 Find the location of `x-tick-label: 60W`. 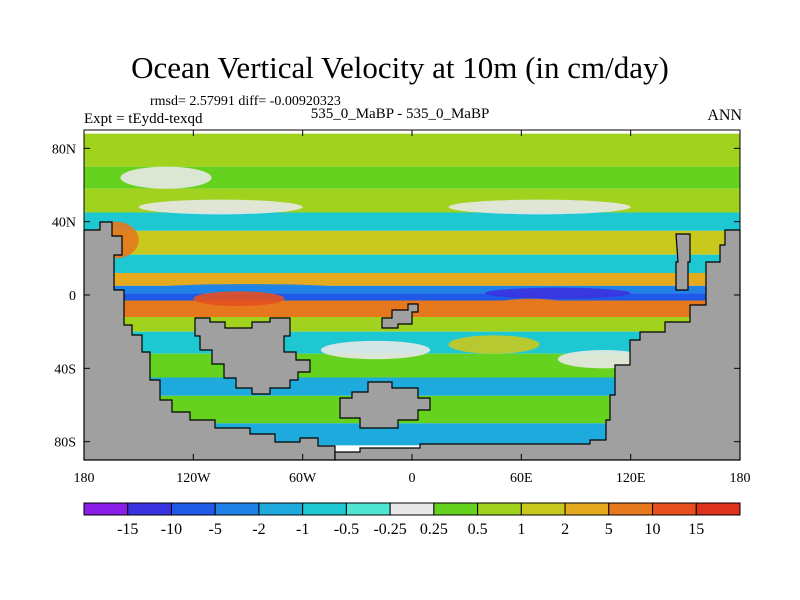

x-tick-label: 60W is located at coordinates (303, 478).